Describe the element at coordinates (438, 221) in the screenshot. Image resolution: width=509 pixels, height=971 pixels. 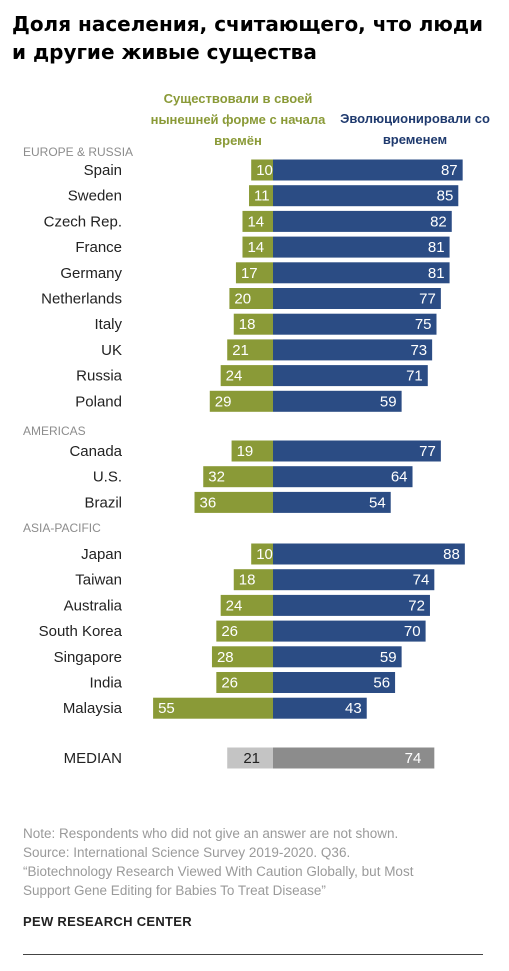
I see `value-label-evolved: 82` at that location.